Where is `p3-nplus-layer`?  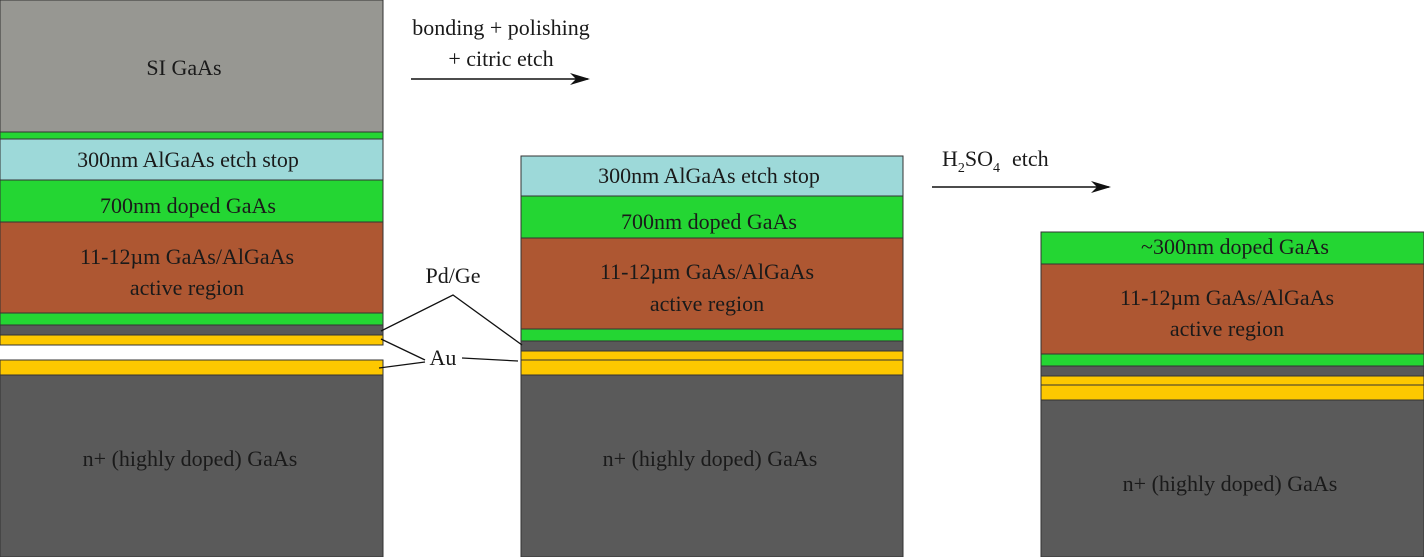 p3-nplus-layer is located at coordinates (1232, 478).